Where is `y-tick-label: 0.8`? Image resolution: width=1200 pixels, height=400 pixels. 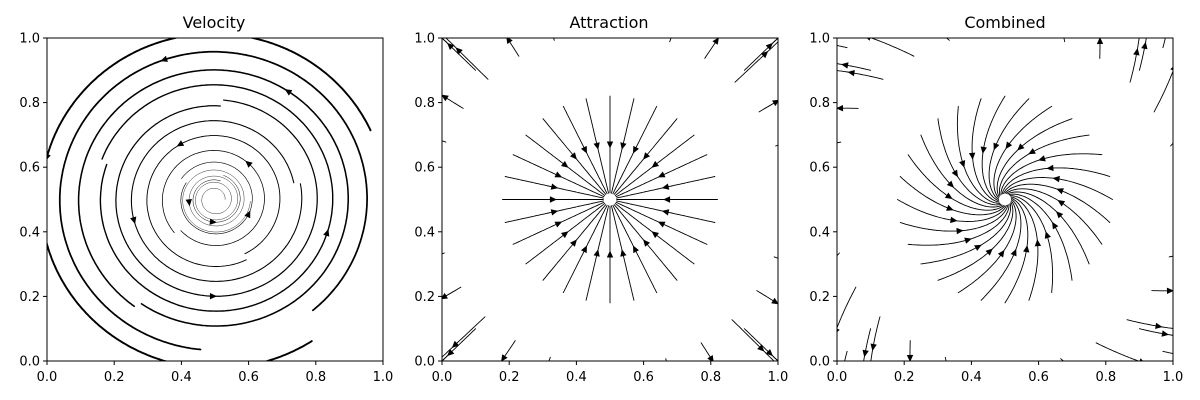 y-tick-label: 0.8 is located at coordinates (29, 103).